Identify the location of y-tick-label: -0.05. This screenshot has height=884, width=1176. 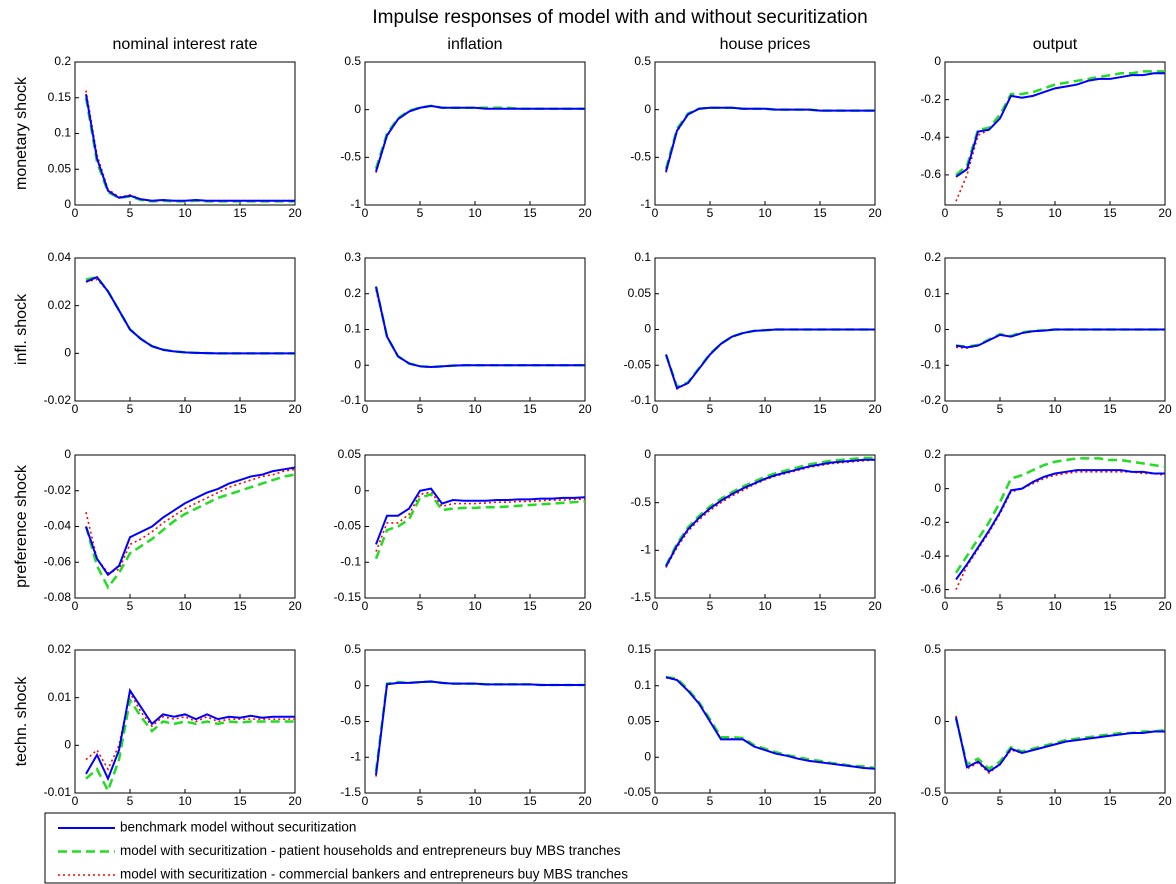
(348, 526).